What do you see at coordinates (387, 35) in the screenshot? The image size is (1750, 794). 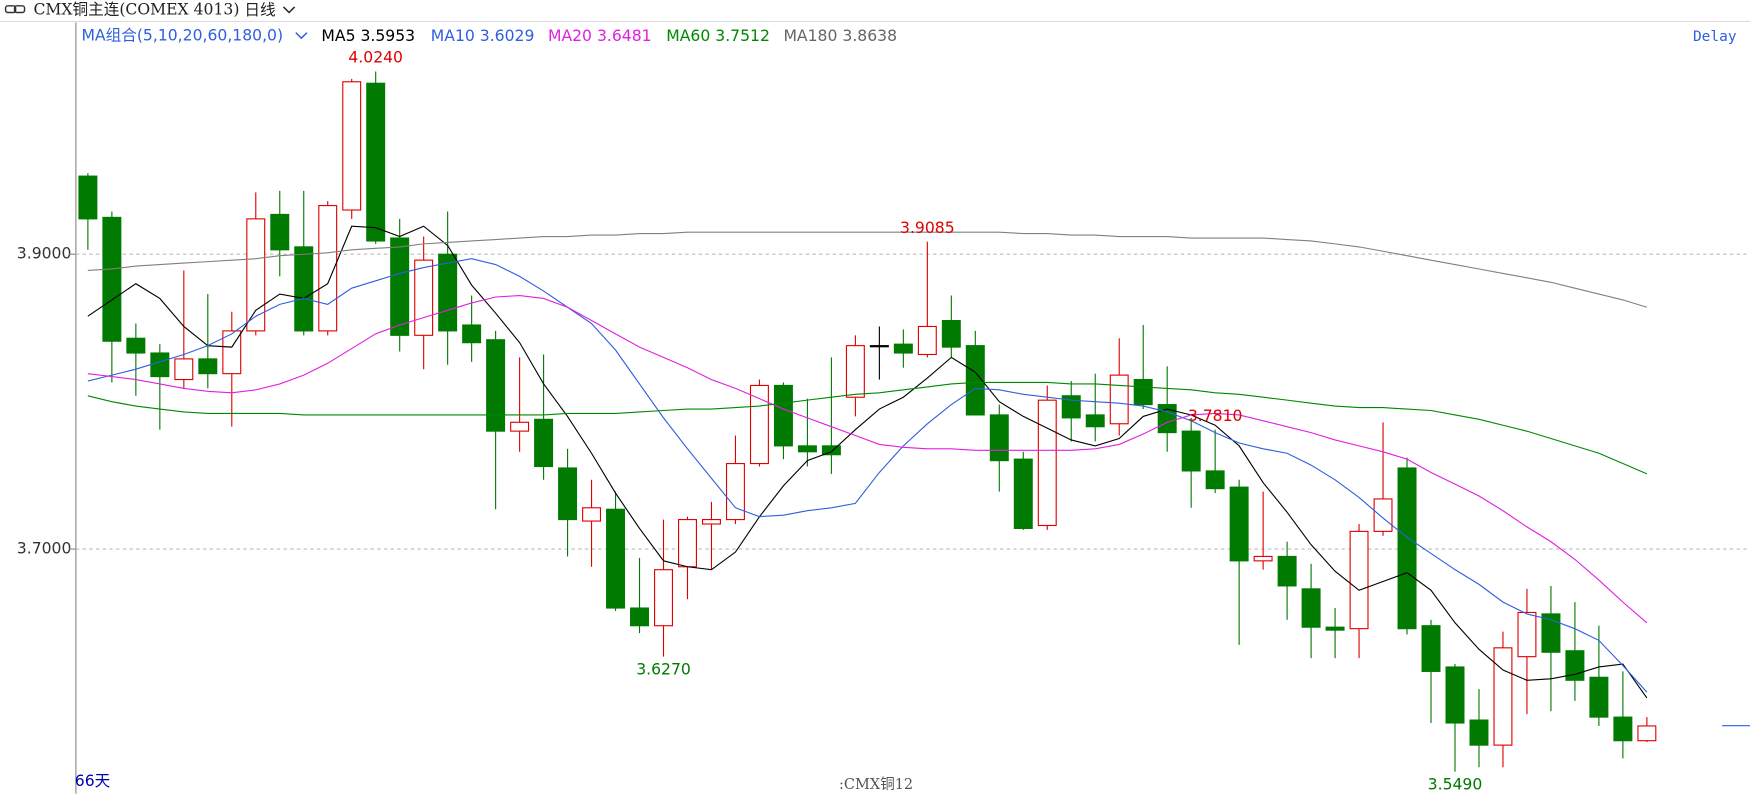 I see `legend-value: 3.5953` at bounding box center [387, 35].